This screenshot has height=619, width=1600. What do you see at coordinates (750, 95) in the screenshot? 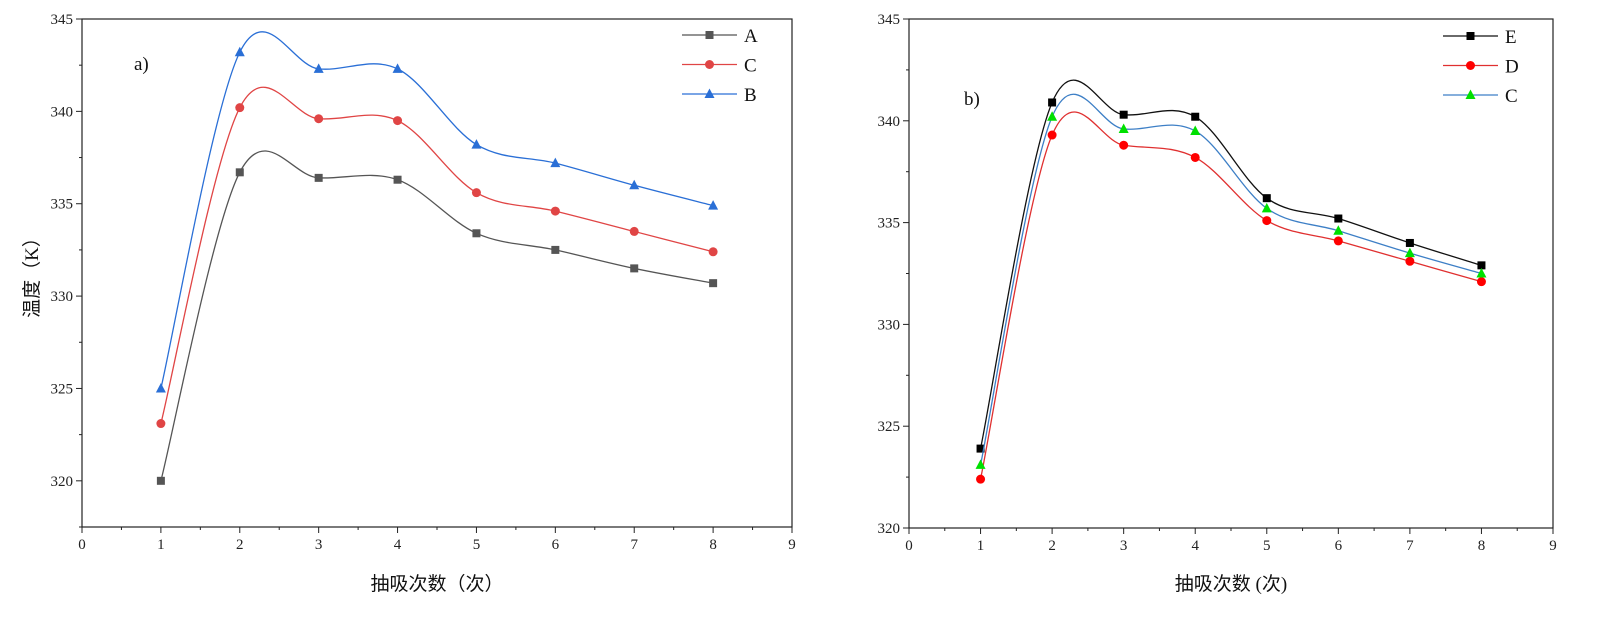
I see `legend-label: B` at bounding box center [750, 95].